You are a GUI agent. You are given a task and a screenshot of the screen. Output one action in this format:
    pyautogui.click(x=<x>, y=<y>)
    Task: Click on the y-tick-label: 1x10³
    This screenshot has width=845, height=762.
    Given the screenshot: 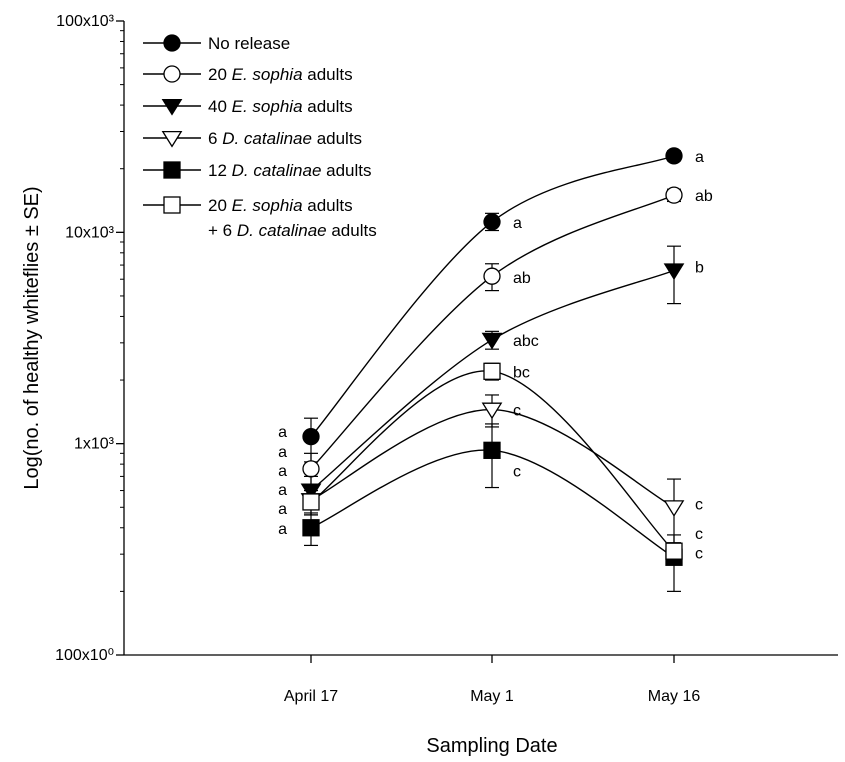 What is the action you would take?
    pyautogui.click(x=94, y=444)
    